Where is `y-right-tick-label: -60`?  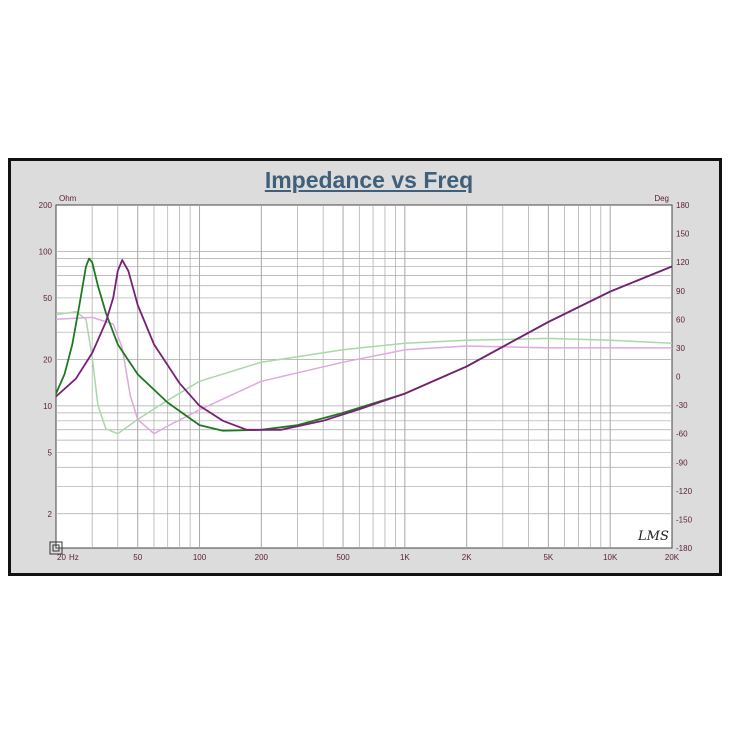
y-right-tick-label: -60 is located at coordinates (682, 434).